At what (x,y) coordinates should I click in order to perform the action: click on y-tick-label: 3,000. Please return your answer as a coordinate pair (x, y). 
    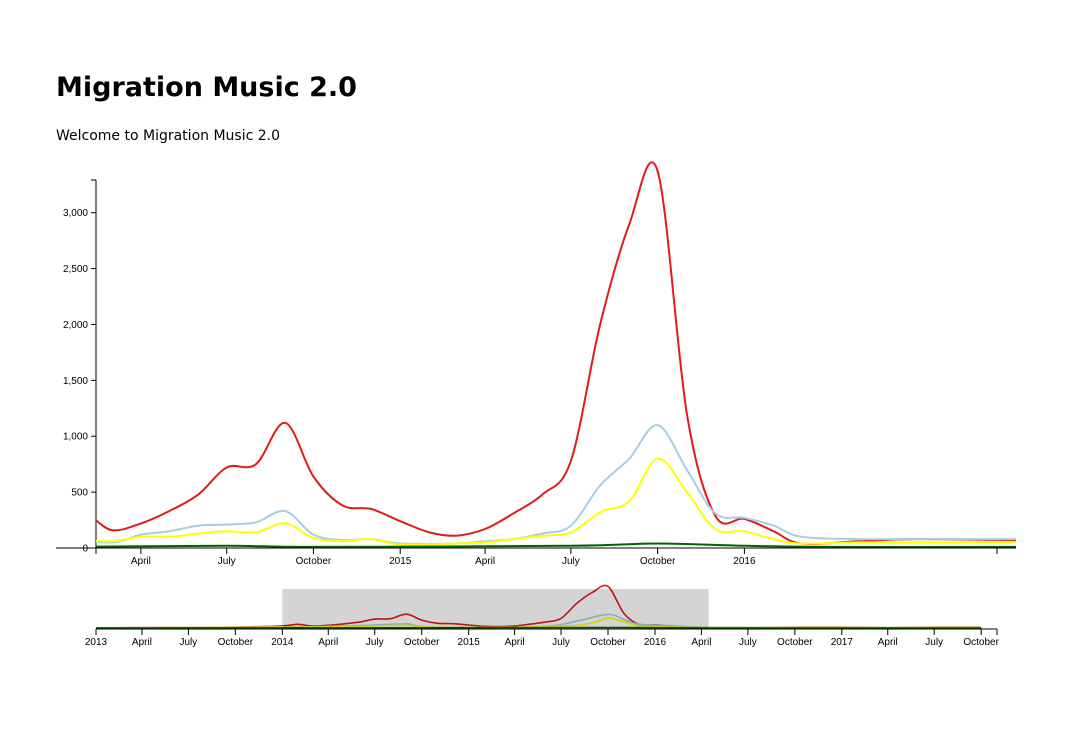
    Looking at the image, I should click on (75, 213).